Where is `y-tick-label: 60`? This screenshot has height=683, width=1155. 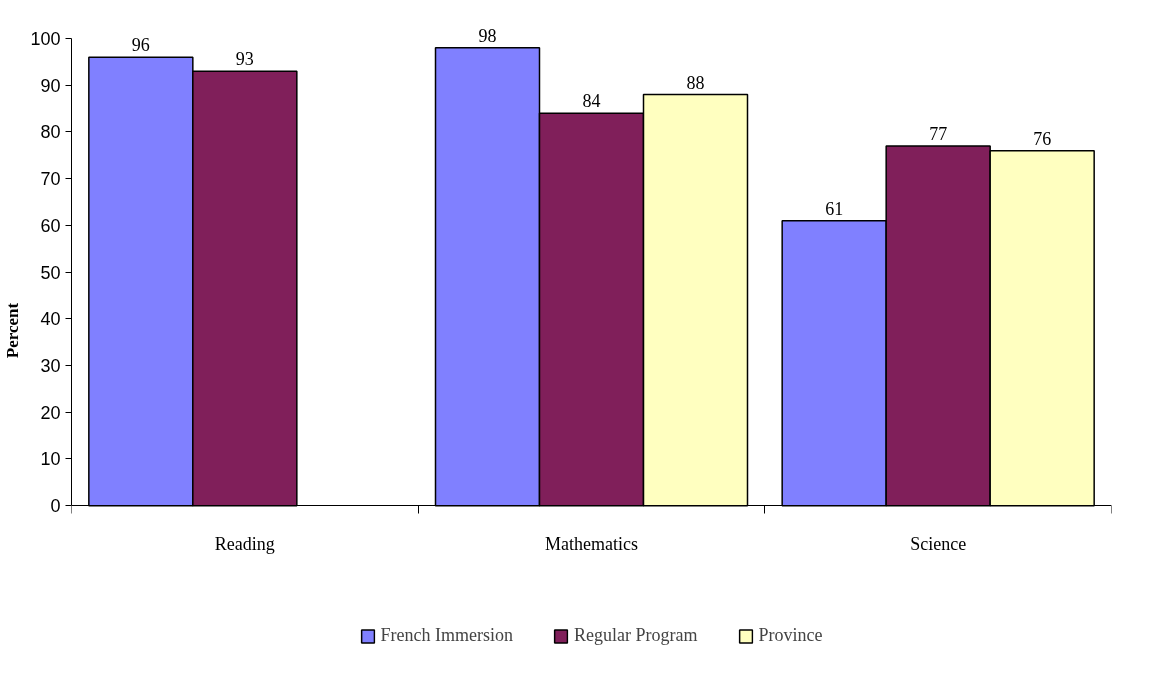
y-tick-label: 60 is located at coordinates (50, 225).